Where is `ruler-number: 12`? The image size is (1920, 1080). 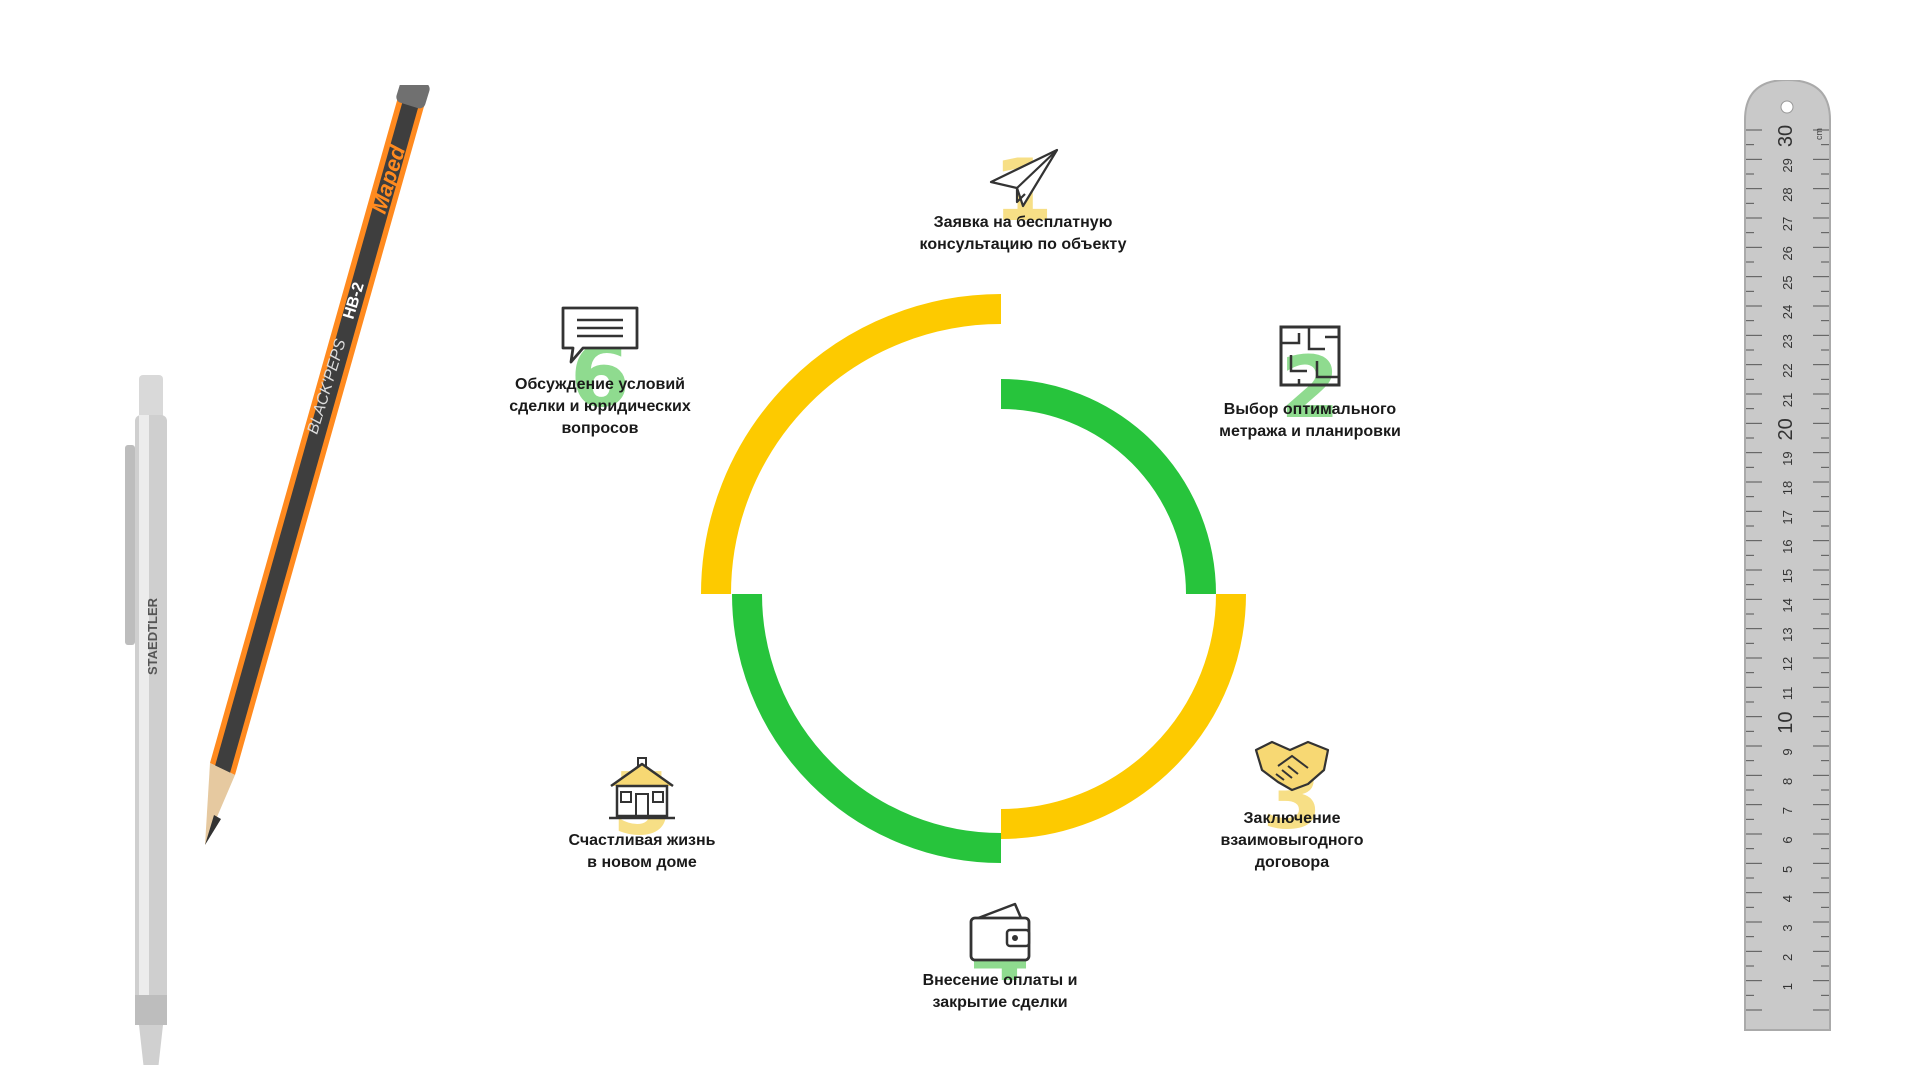
ruler-number: 12 is located at coordinates (1787, 664).